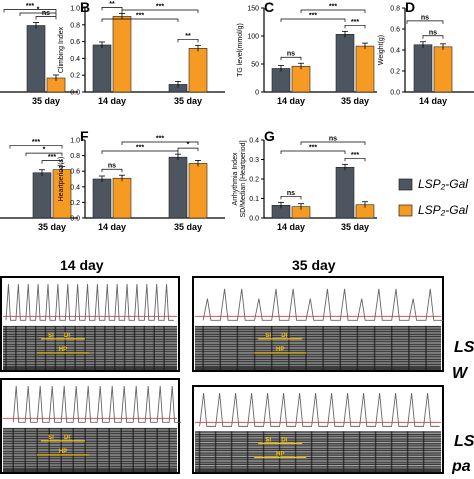 This screenshot has height=479, width=474. What do you see at coordinates (314, 265) in the screenshot?
I see `trace-col-label-35: 35 day` at bounding box center [314, 265].